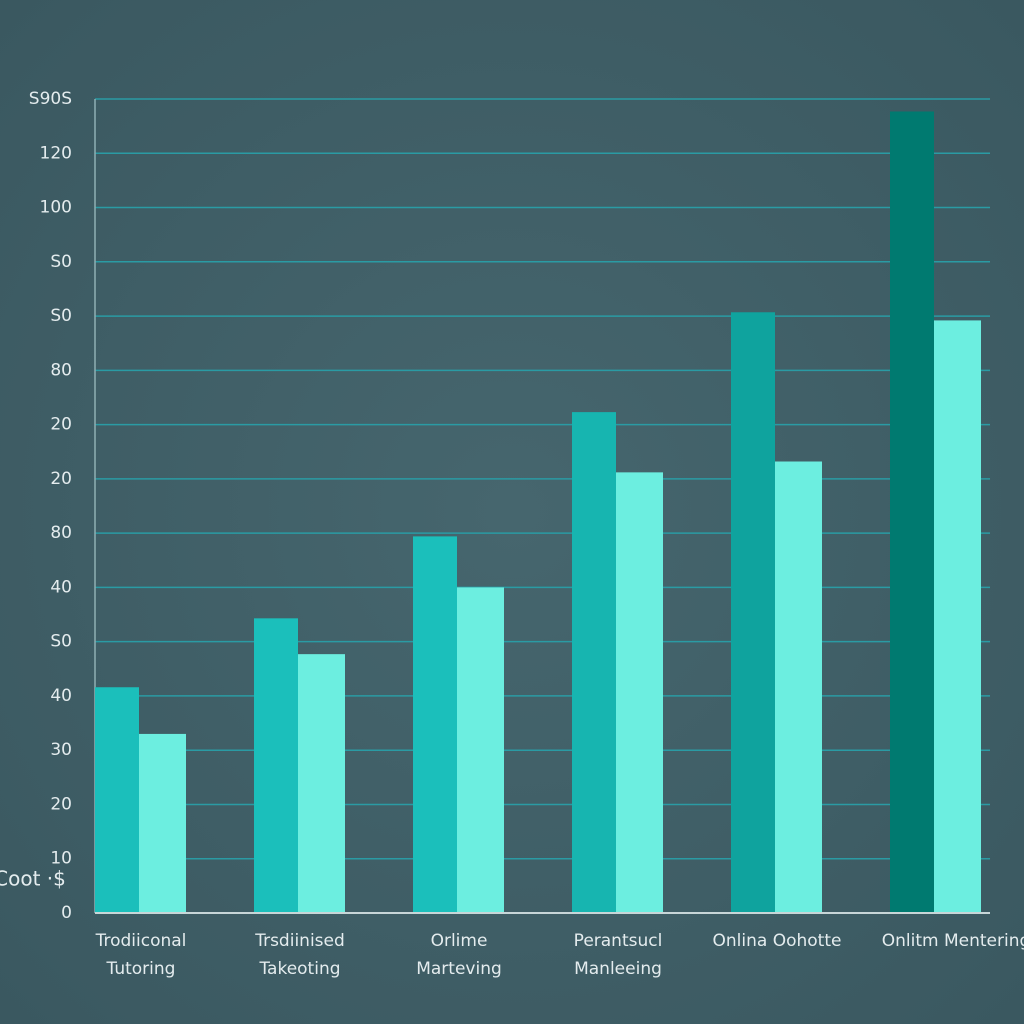 This screenshot has width=1024, height=1024. Describe the element at coordinates (618, 941) in the screenshot. I see `x-tick-label: Perantsucl` at that location.